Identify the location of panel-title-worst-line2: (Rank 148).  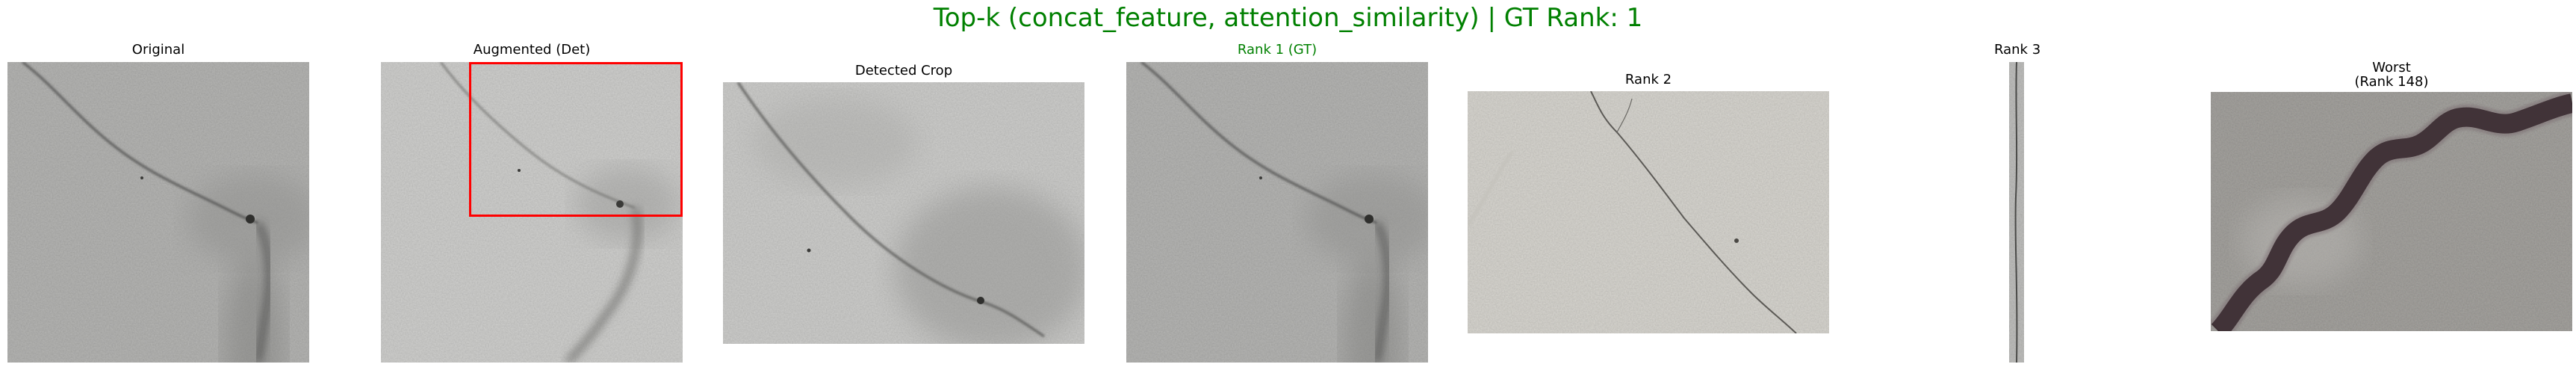
(2391, 82).